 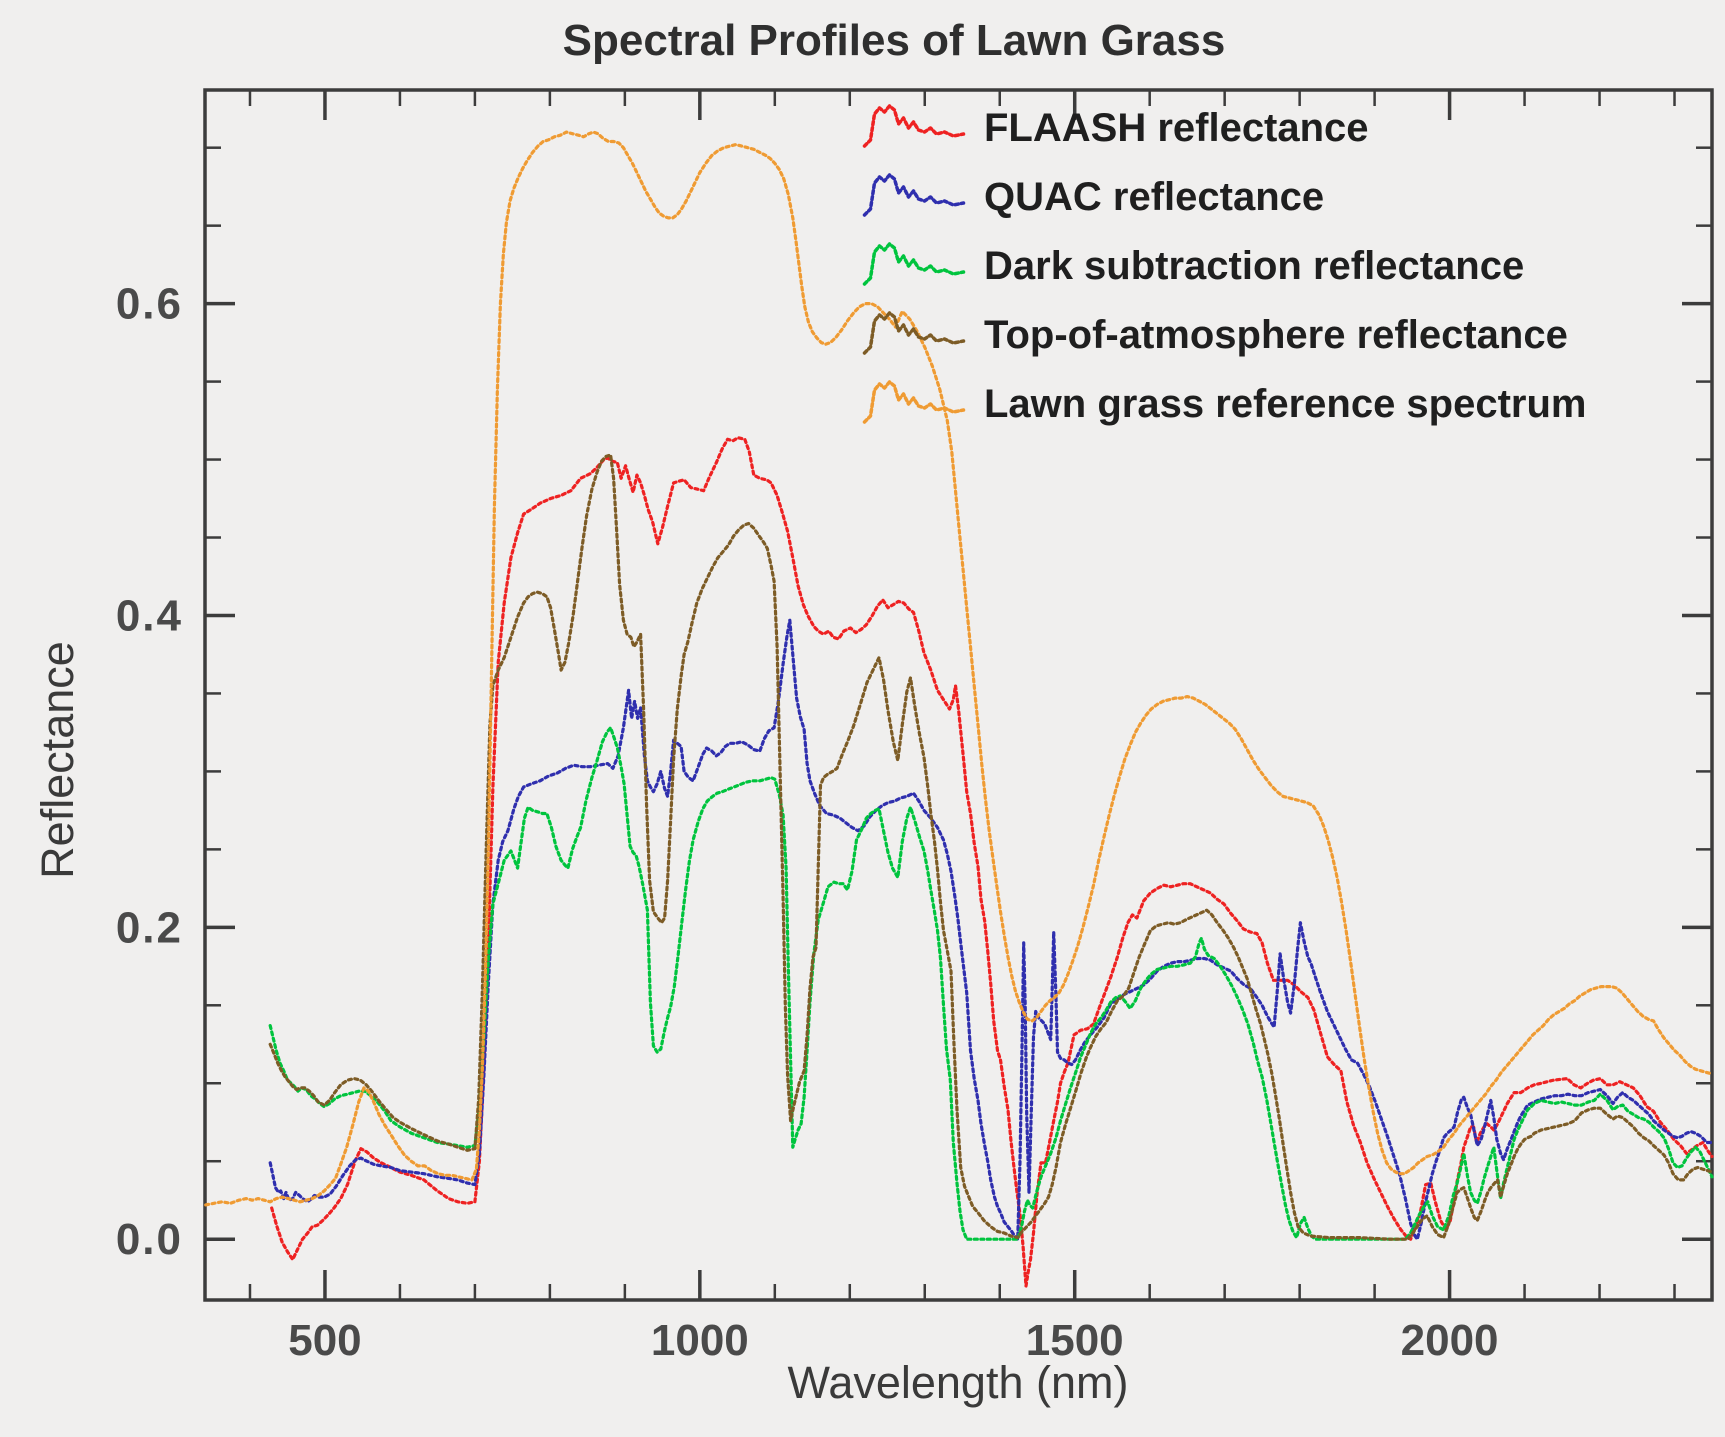 What do you see at coordinates (1154, 196) in the screenshot?
I see `legend-label: QUAC reflectance` at bounding box center [1154, 196].